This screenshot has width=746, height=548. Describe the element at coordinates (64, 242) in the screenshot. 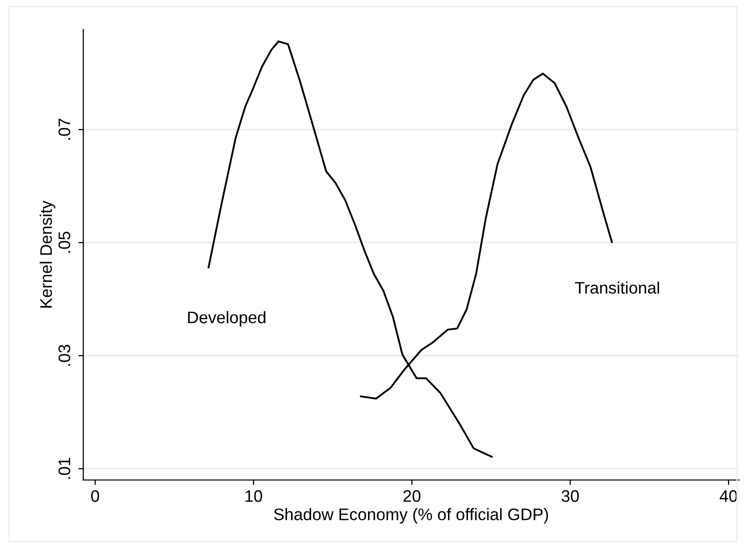

I see `y-tick-label: .05` at that location.